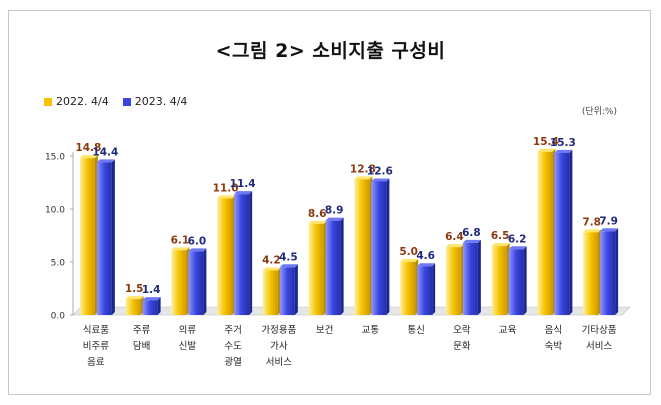 Image resolution: width=661 pixels, height=405 pixels. I want to click on data-label-2023: 7.9, so click(608, 221).